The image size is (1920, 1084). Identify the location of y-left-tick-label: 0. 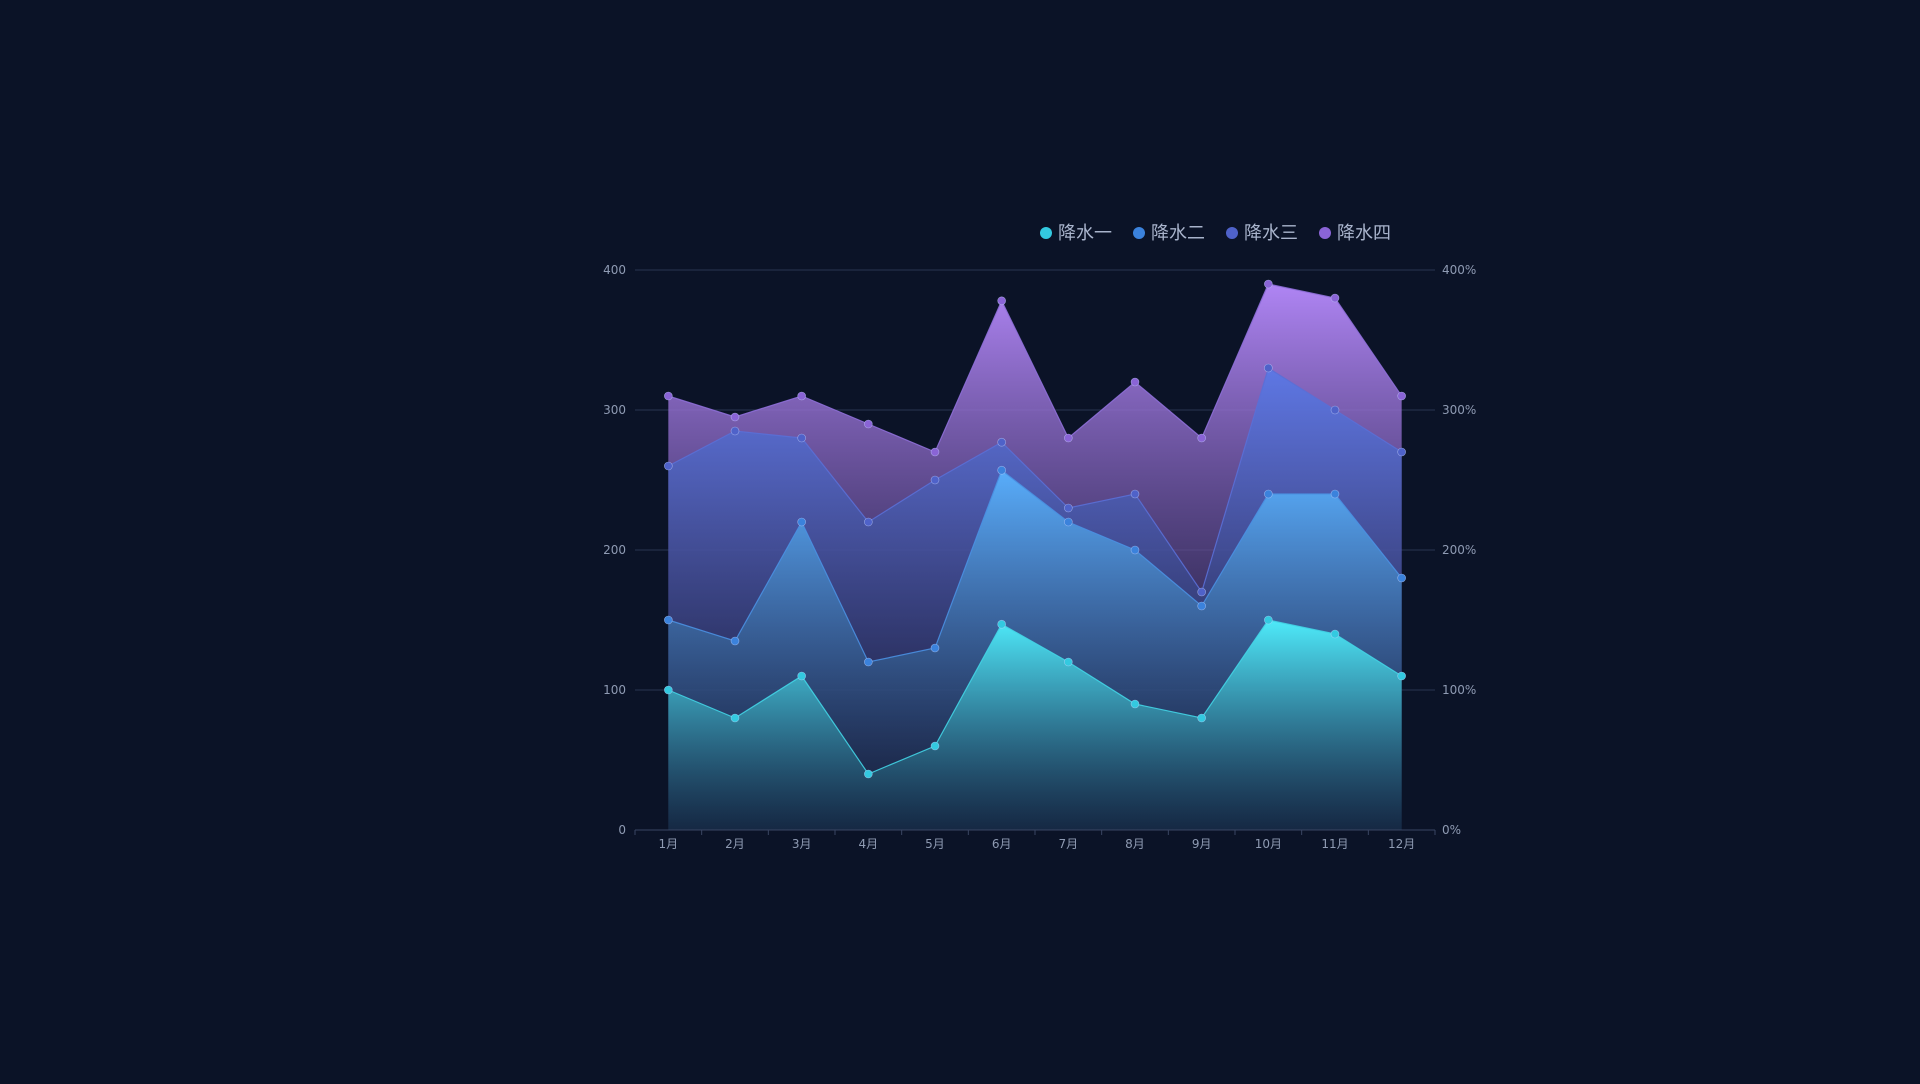
(622, 830).